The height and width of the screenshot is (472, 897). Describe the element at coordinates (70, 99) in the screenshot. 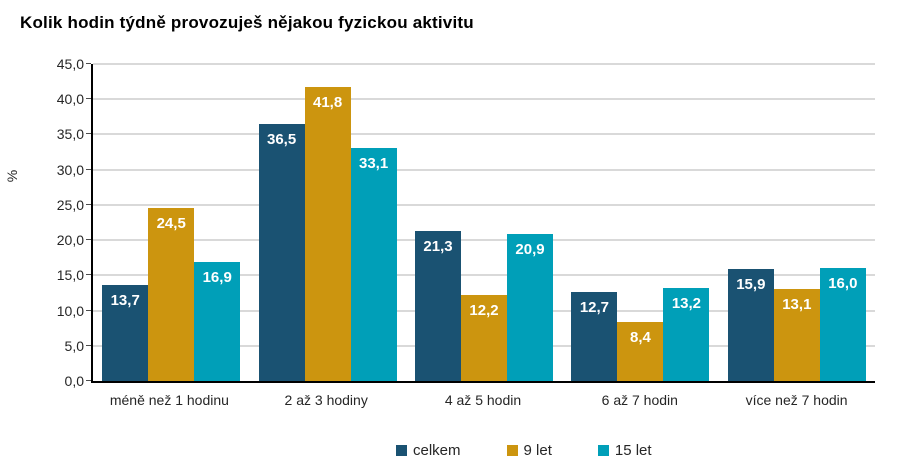

I see `y-tick-label: 40,0` at that location.